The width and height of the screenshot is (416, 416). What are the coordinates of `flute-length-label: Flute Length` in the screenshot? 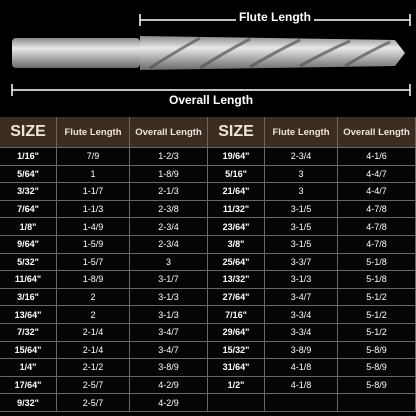 It's located at (275, 17).